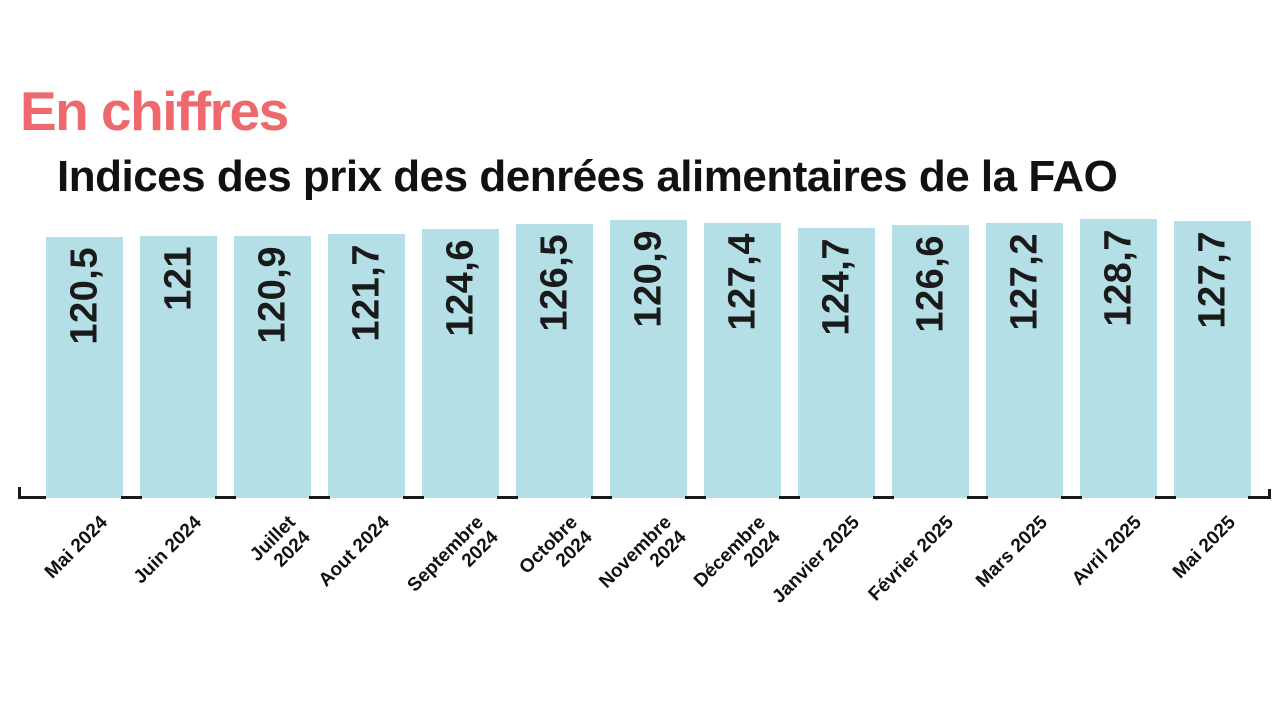  What do you see at coordinates (178, 367) in the screenshot?
I see `bar: 121` at bounding box center [178, 367].